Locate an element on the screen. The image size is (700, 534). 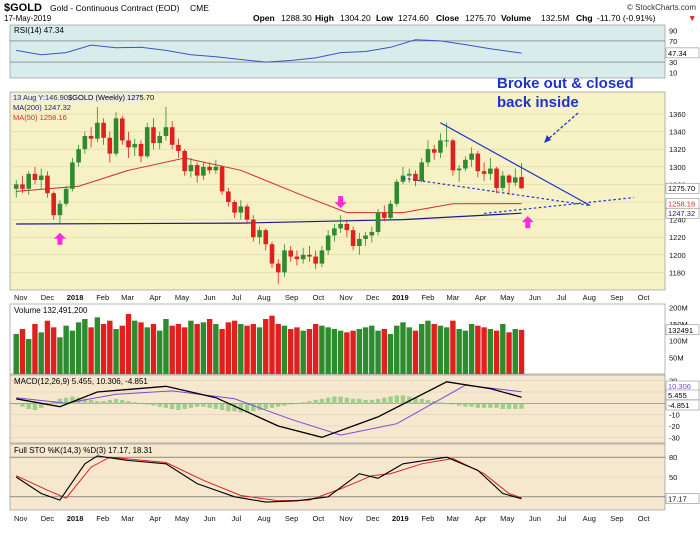
rsi-last-value-box is located at coordinates (682, 53).